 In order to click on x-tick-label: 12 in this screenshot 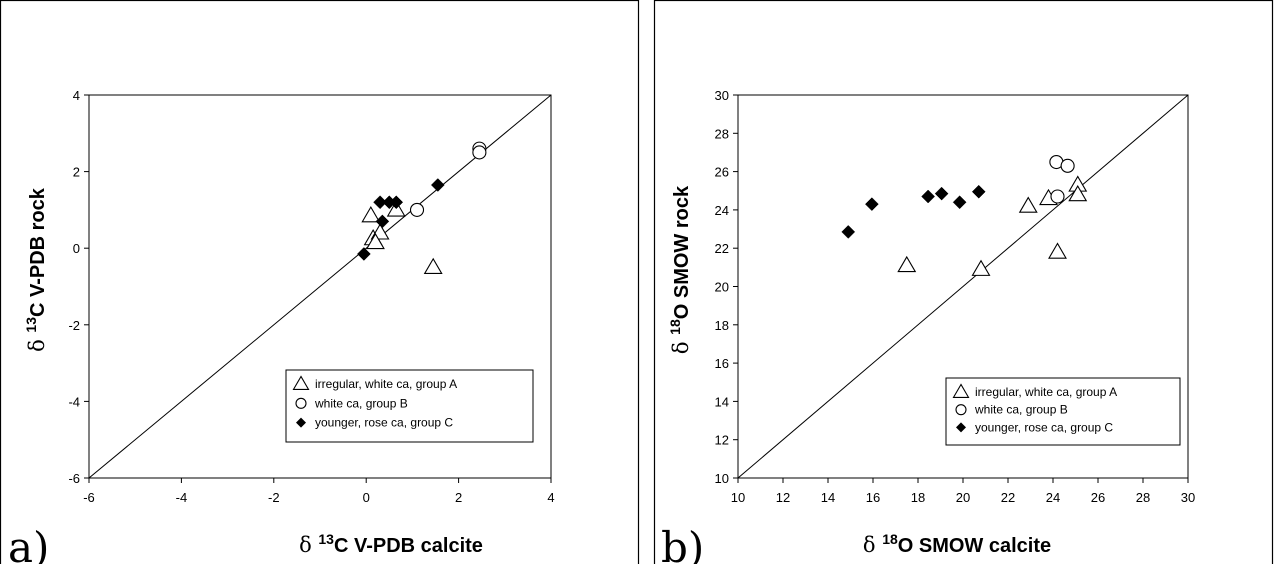, I will do `click(783, 497)`.